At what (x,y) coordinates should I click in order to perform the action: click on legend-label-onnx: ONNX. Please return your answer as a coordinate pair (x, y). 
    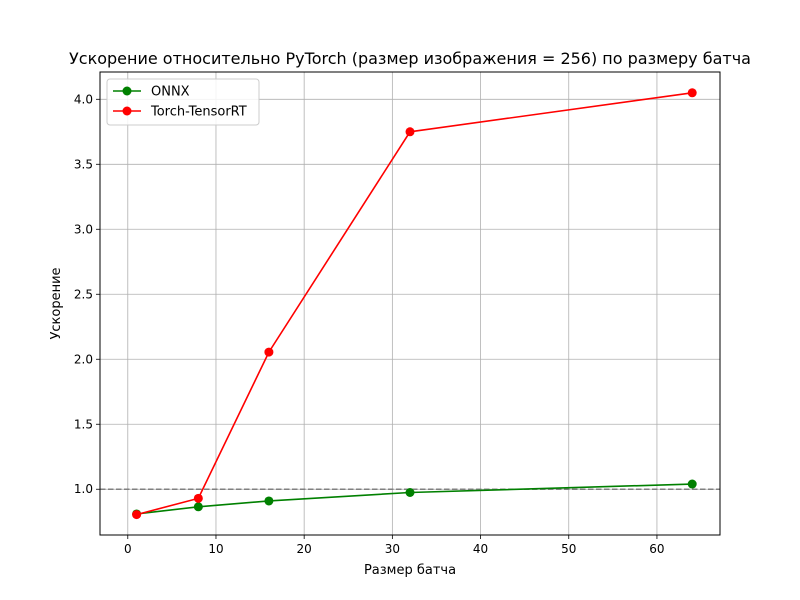
    Looking at the image, I should click on (170, 92).